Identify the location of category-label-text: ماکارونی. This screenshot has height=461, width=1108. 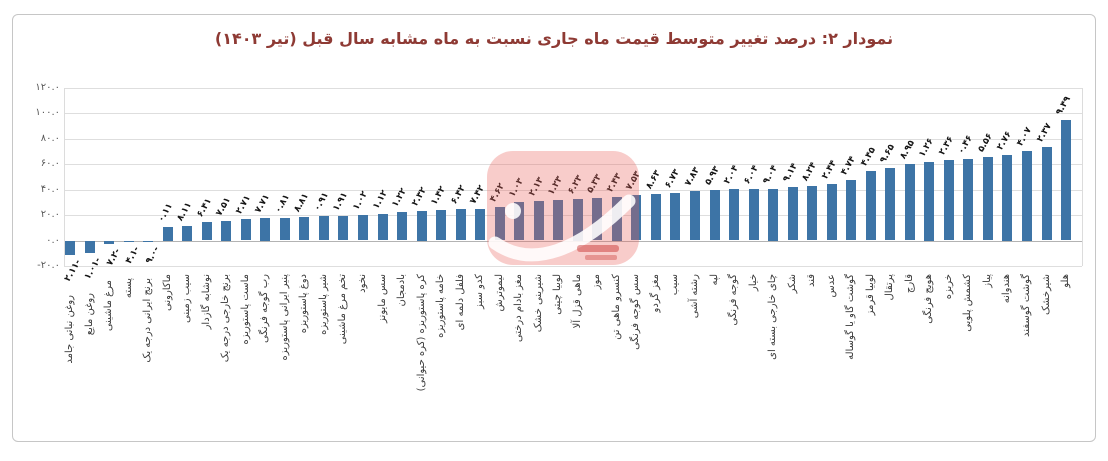
(167, 292).